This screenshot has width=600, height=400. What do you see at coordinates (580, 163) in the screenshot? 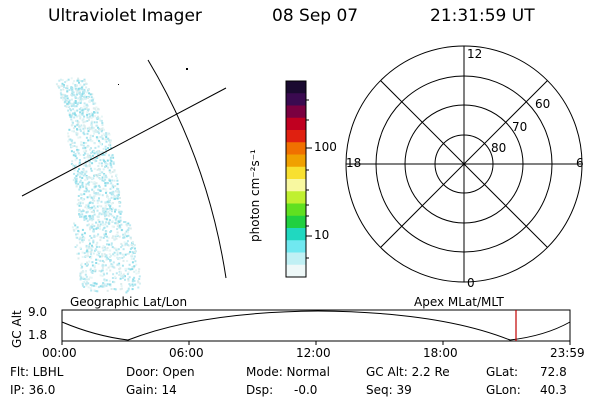
I see `mlt-label-6: 6` at bounding box center [580, 163].